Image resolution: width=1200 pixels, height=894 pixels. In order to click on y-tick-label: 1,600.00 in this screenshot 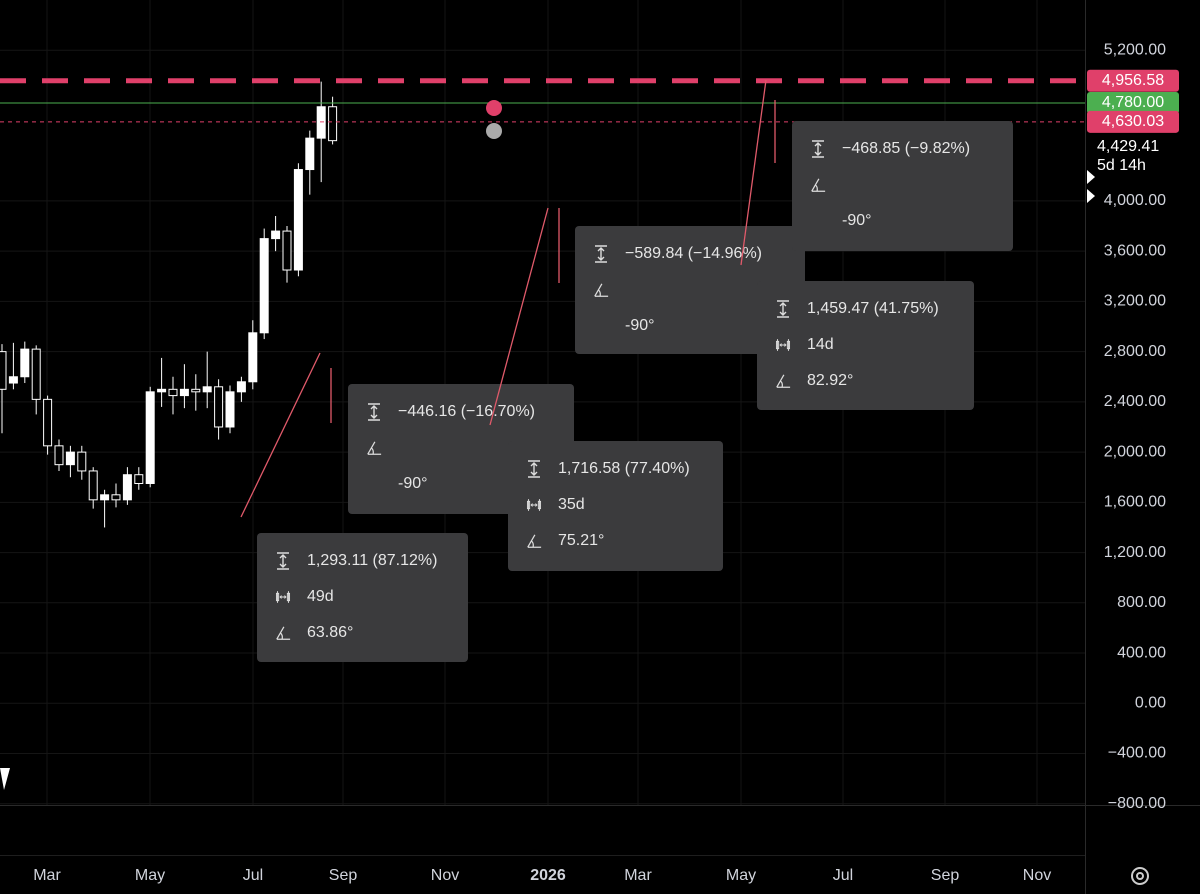, I will do `click(1135, 502)`.